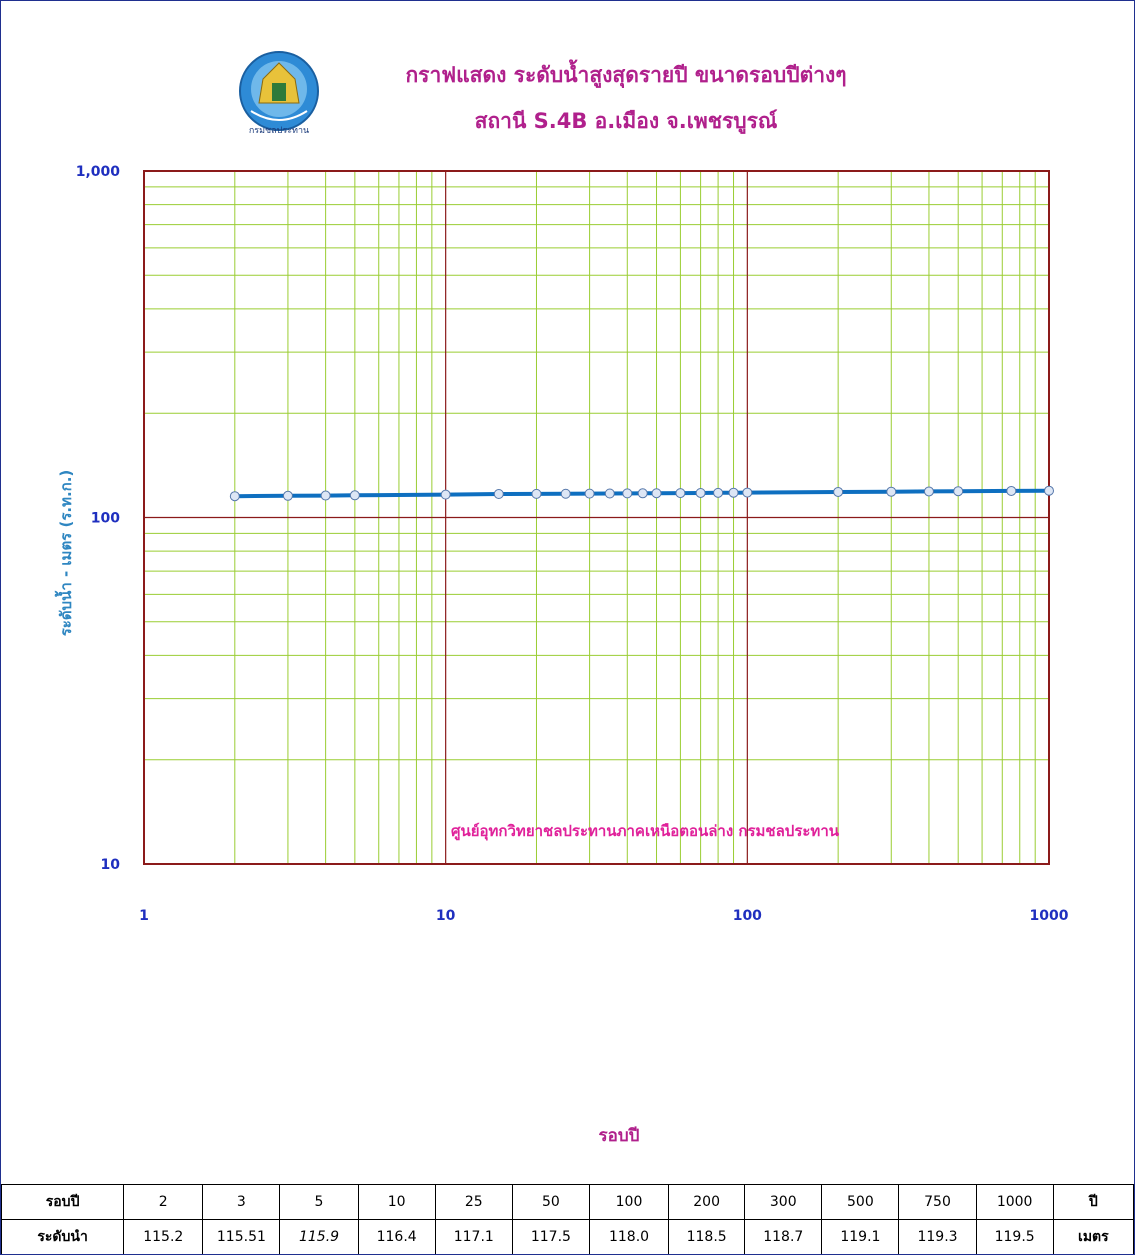 This screenshot has width=1135, height=1255. What do you see at coordinates (550, 1202) in the screenshot?
I see `table-cell-return-period: 50` at bounding box center [550, 1202].